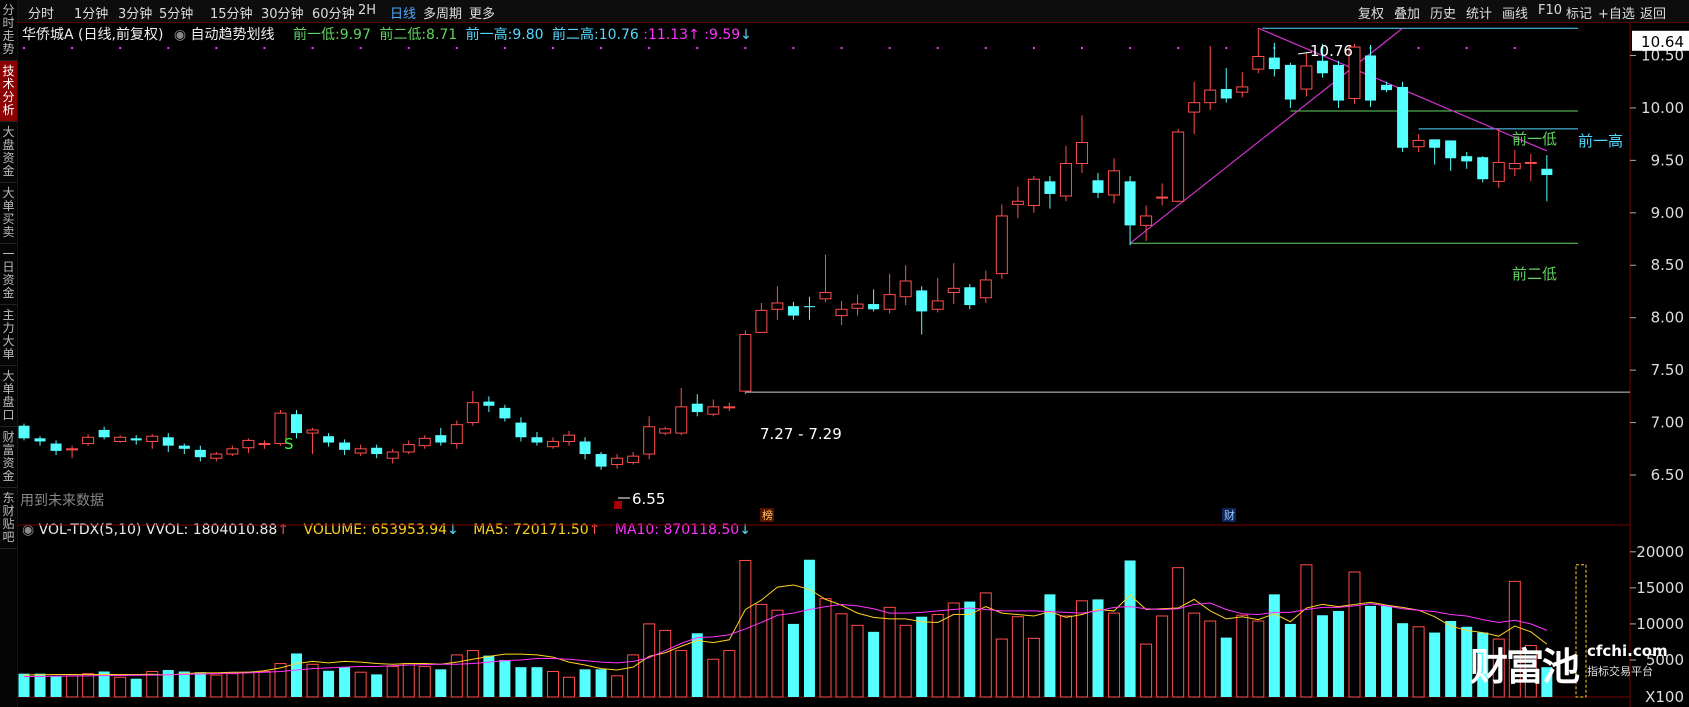  What do you see at coordinates (482, 14) in the screenshot?
I see `period-tab-10: 更多` at bounding box center [482, 14].